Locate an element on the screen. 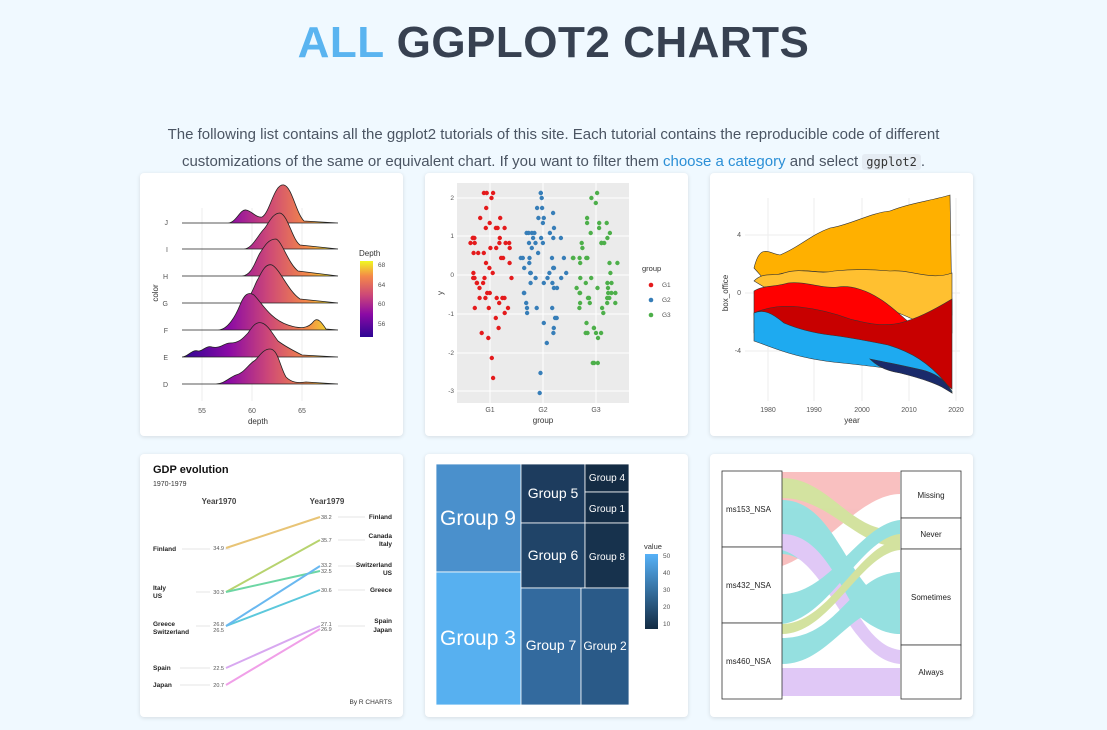  bees-legend-G3: G3 is located at coordinates (666, 315).